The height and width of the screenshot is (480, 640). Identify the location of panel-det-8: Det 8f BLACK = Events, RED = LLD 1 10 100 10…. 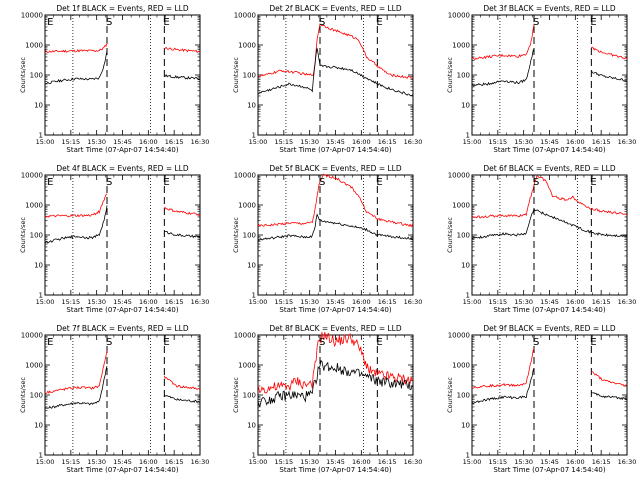
(327, 399).